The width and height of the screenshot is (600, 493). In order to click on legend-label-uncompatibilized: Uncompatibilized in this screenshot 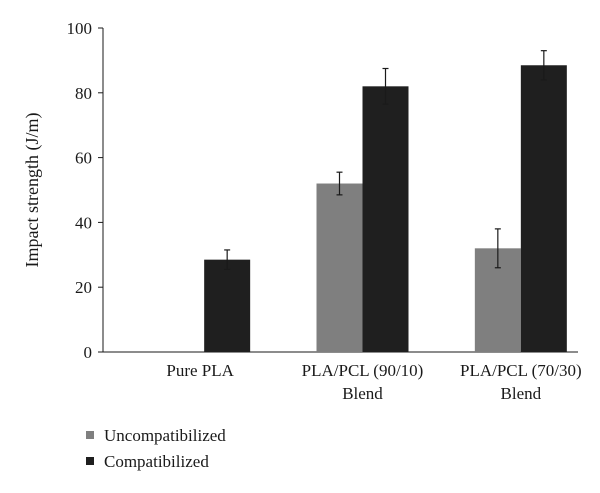, I will do `click(165, 435)`.